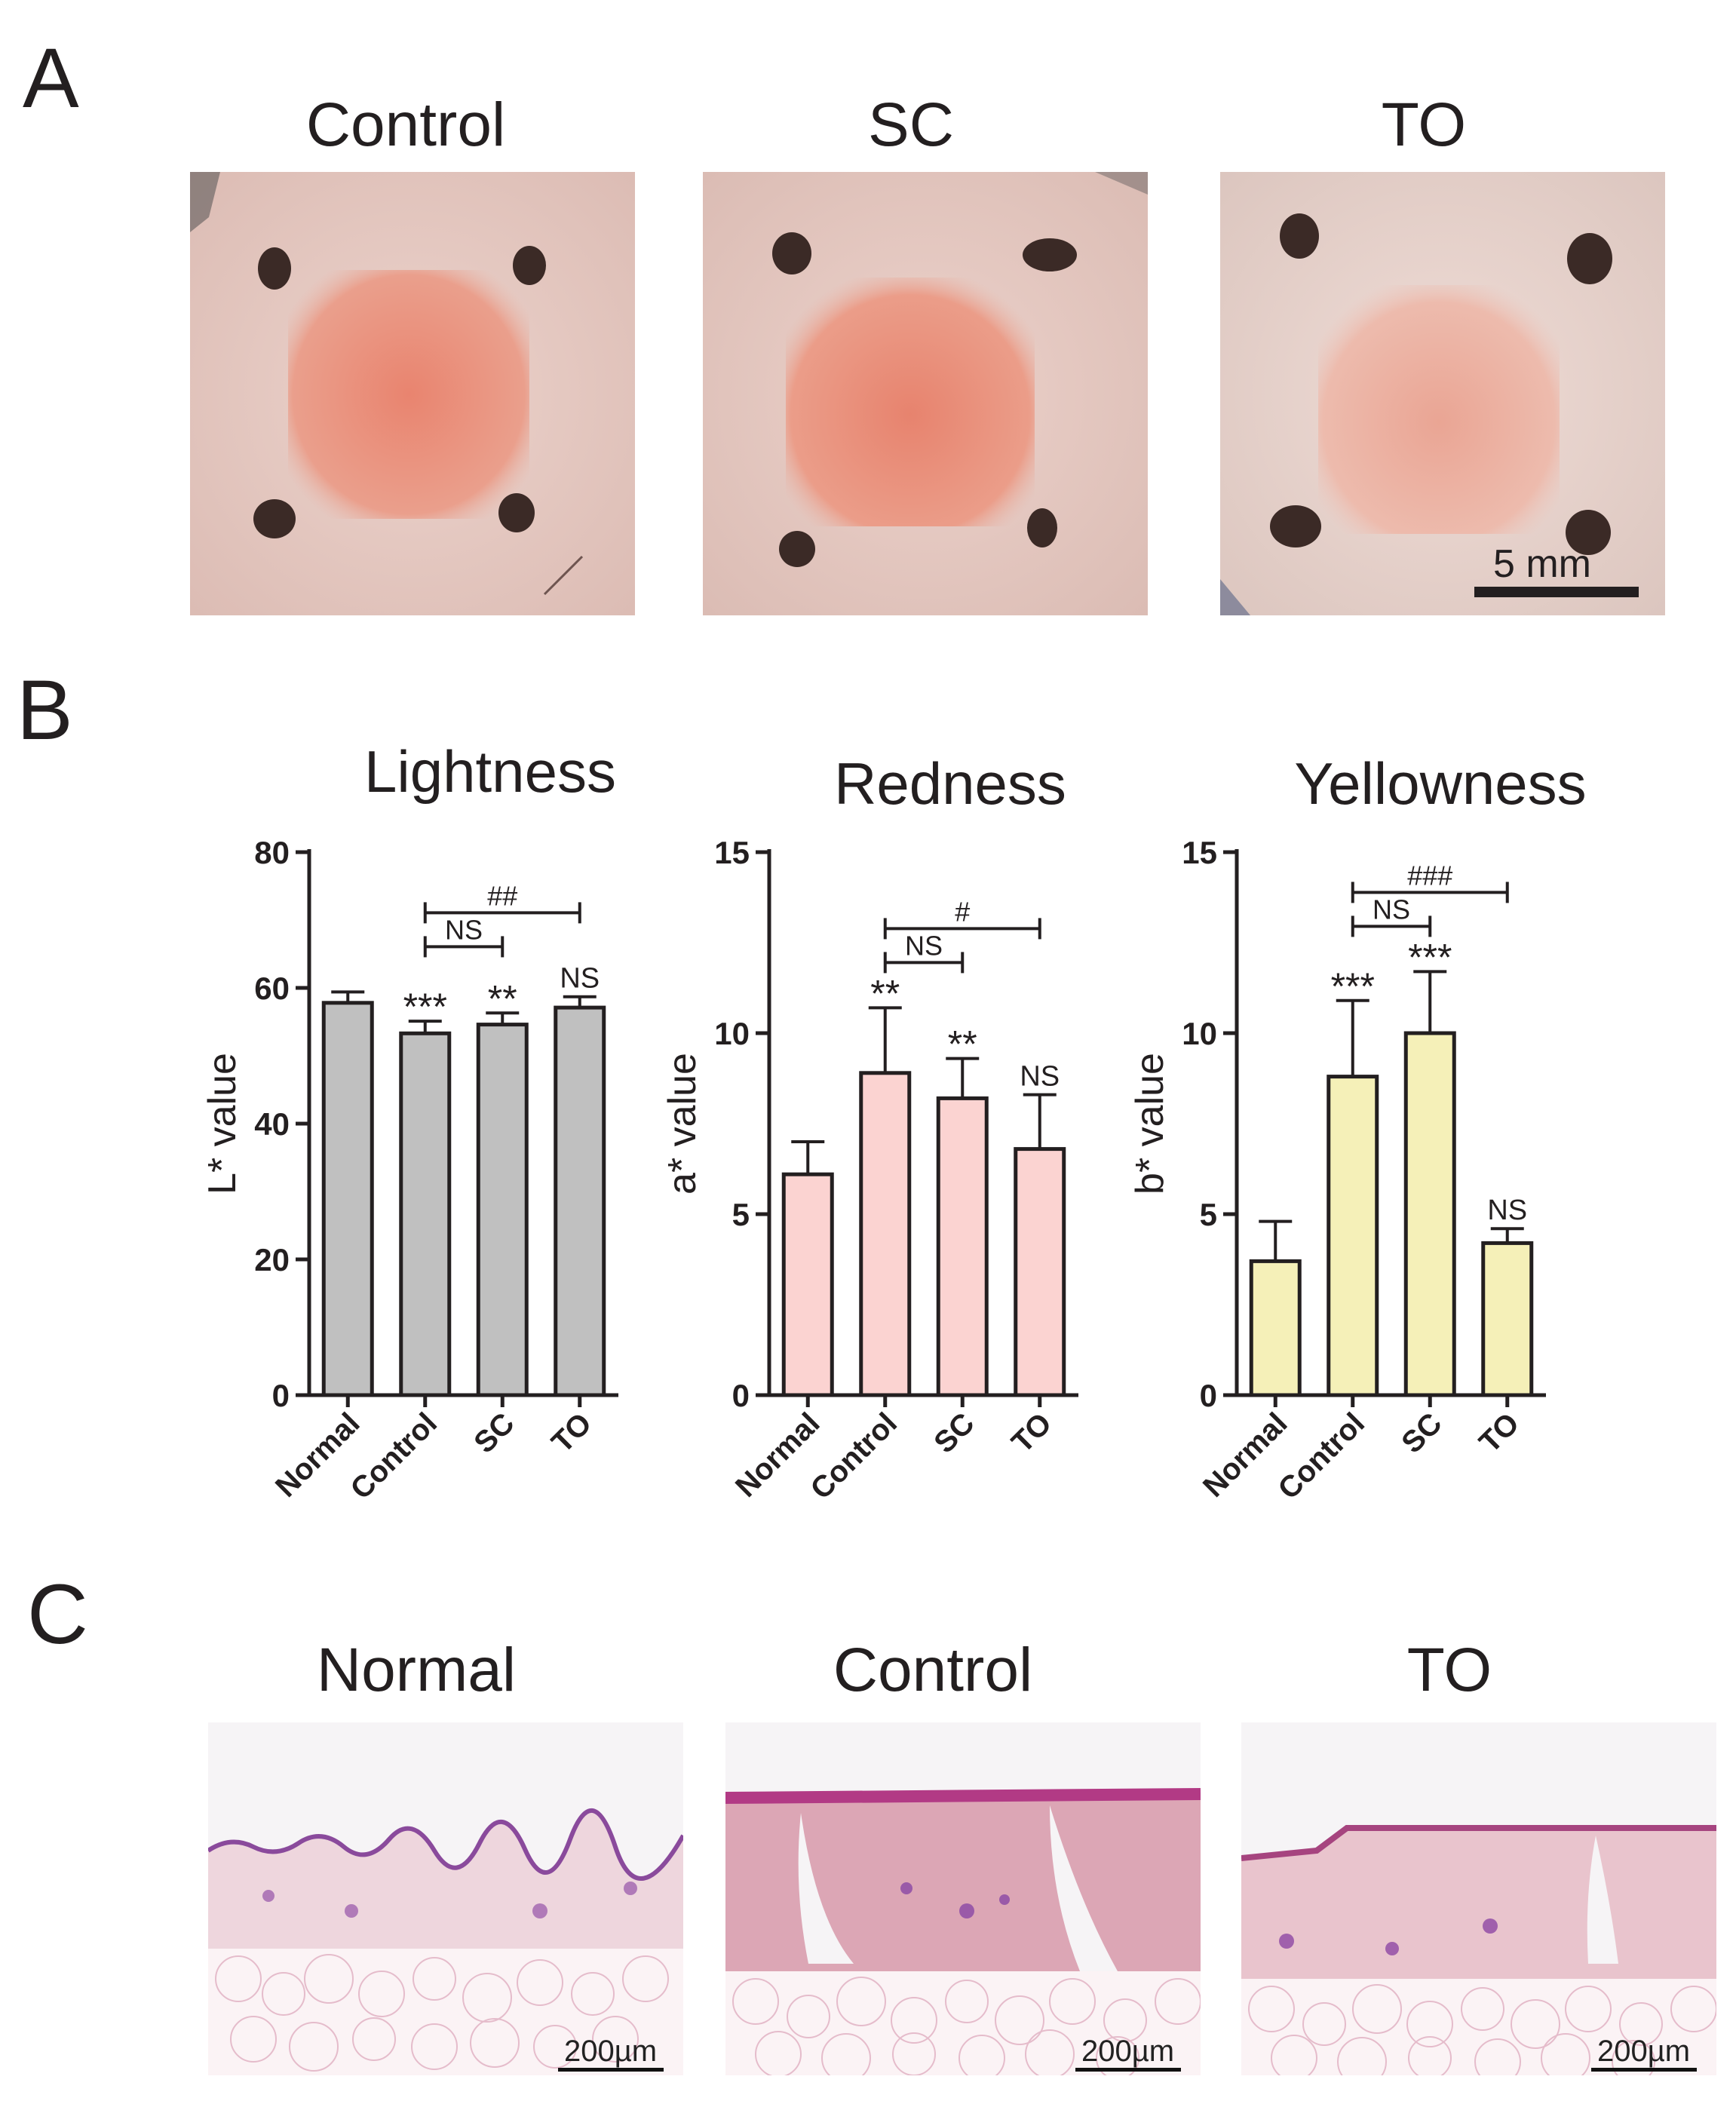 This screenshot has height=2104, width=1736. I want to click on y-tick-label: 60, so click(272, 988).